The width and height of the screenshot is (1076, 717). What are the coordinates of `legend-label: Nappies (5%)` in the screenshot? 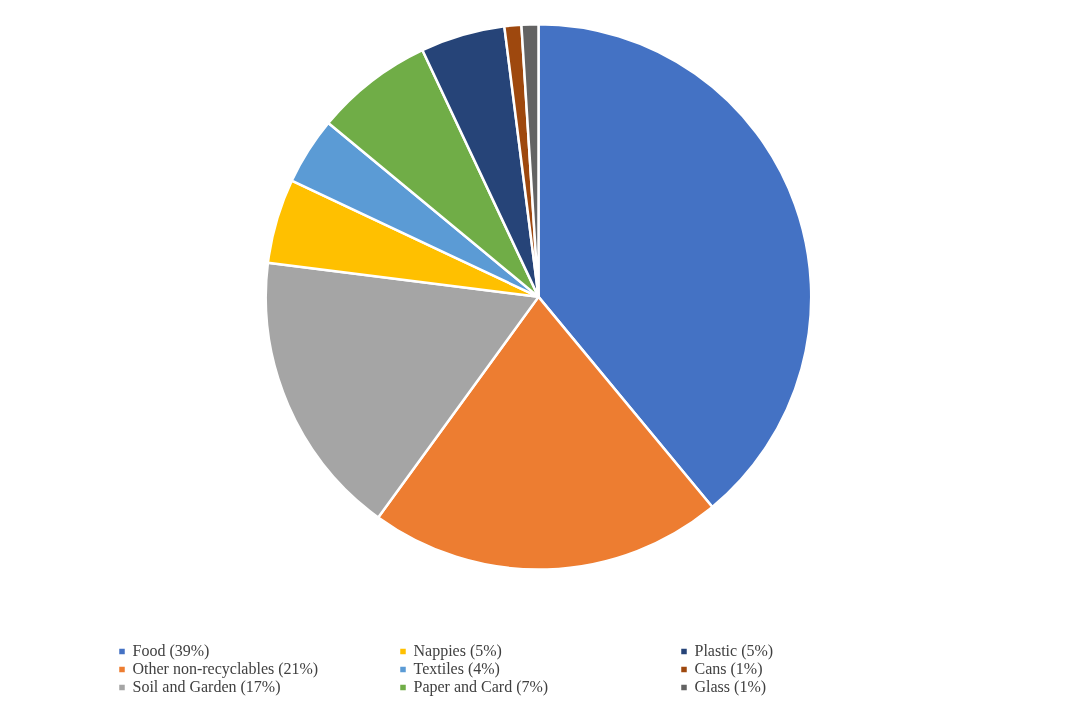 It's located at (458, 651).